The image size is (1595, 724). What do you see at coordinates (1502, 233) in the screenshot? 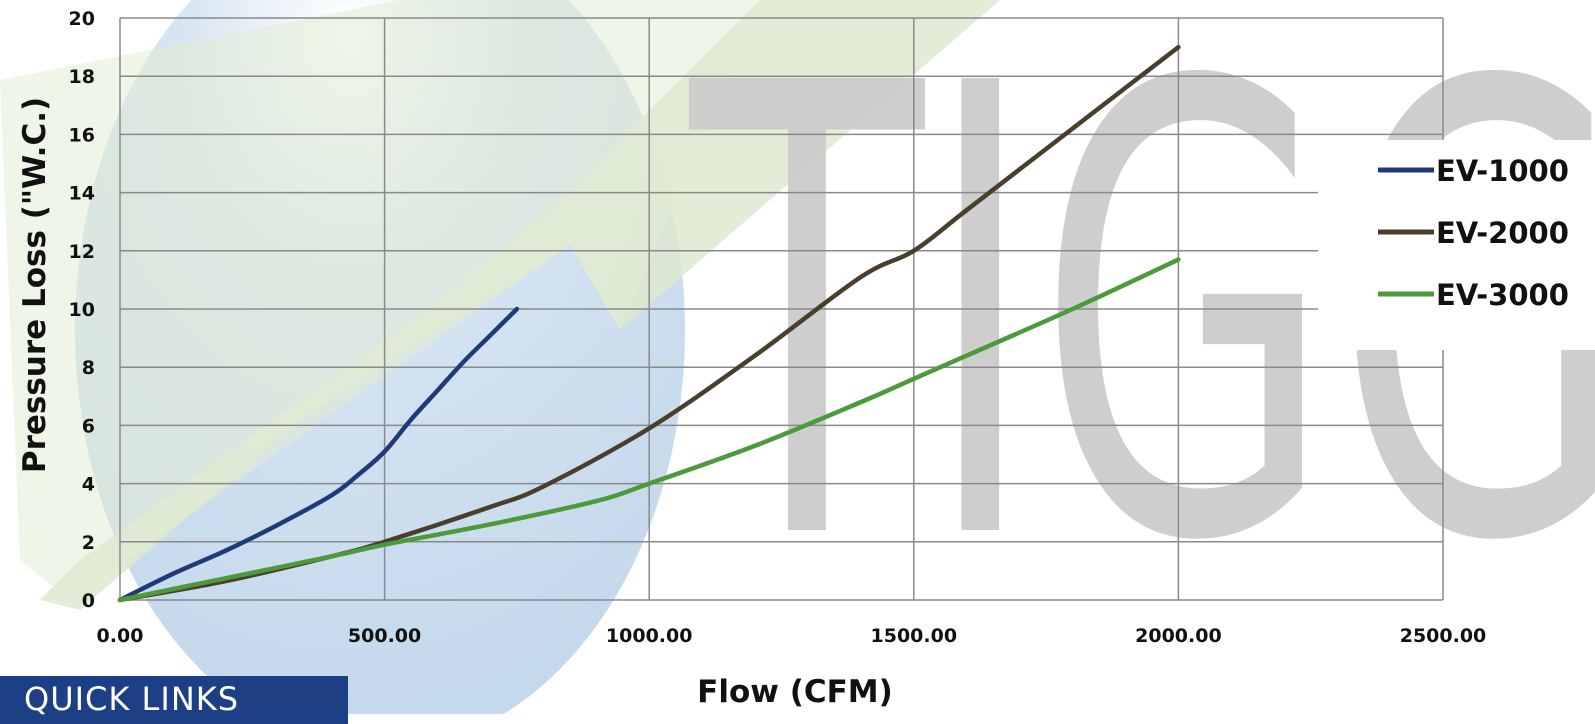
I see `legend-label: EV-2000` at bounding box center [1502, 233].